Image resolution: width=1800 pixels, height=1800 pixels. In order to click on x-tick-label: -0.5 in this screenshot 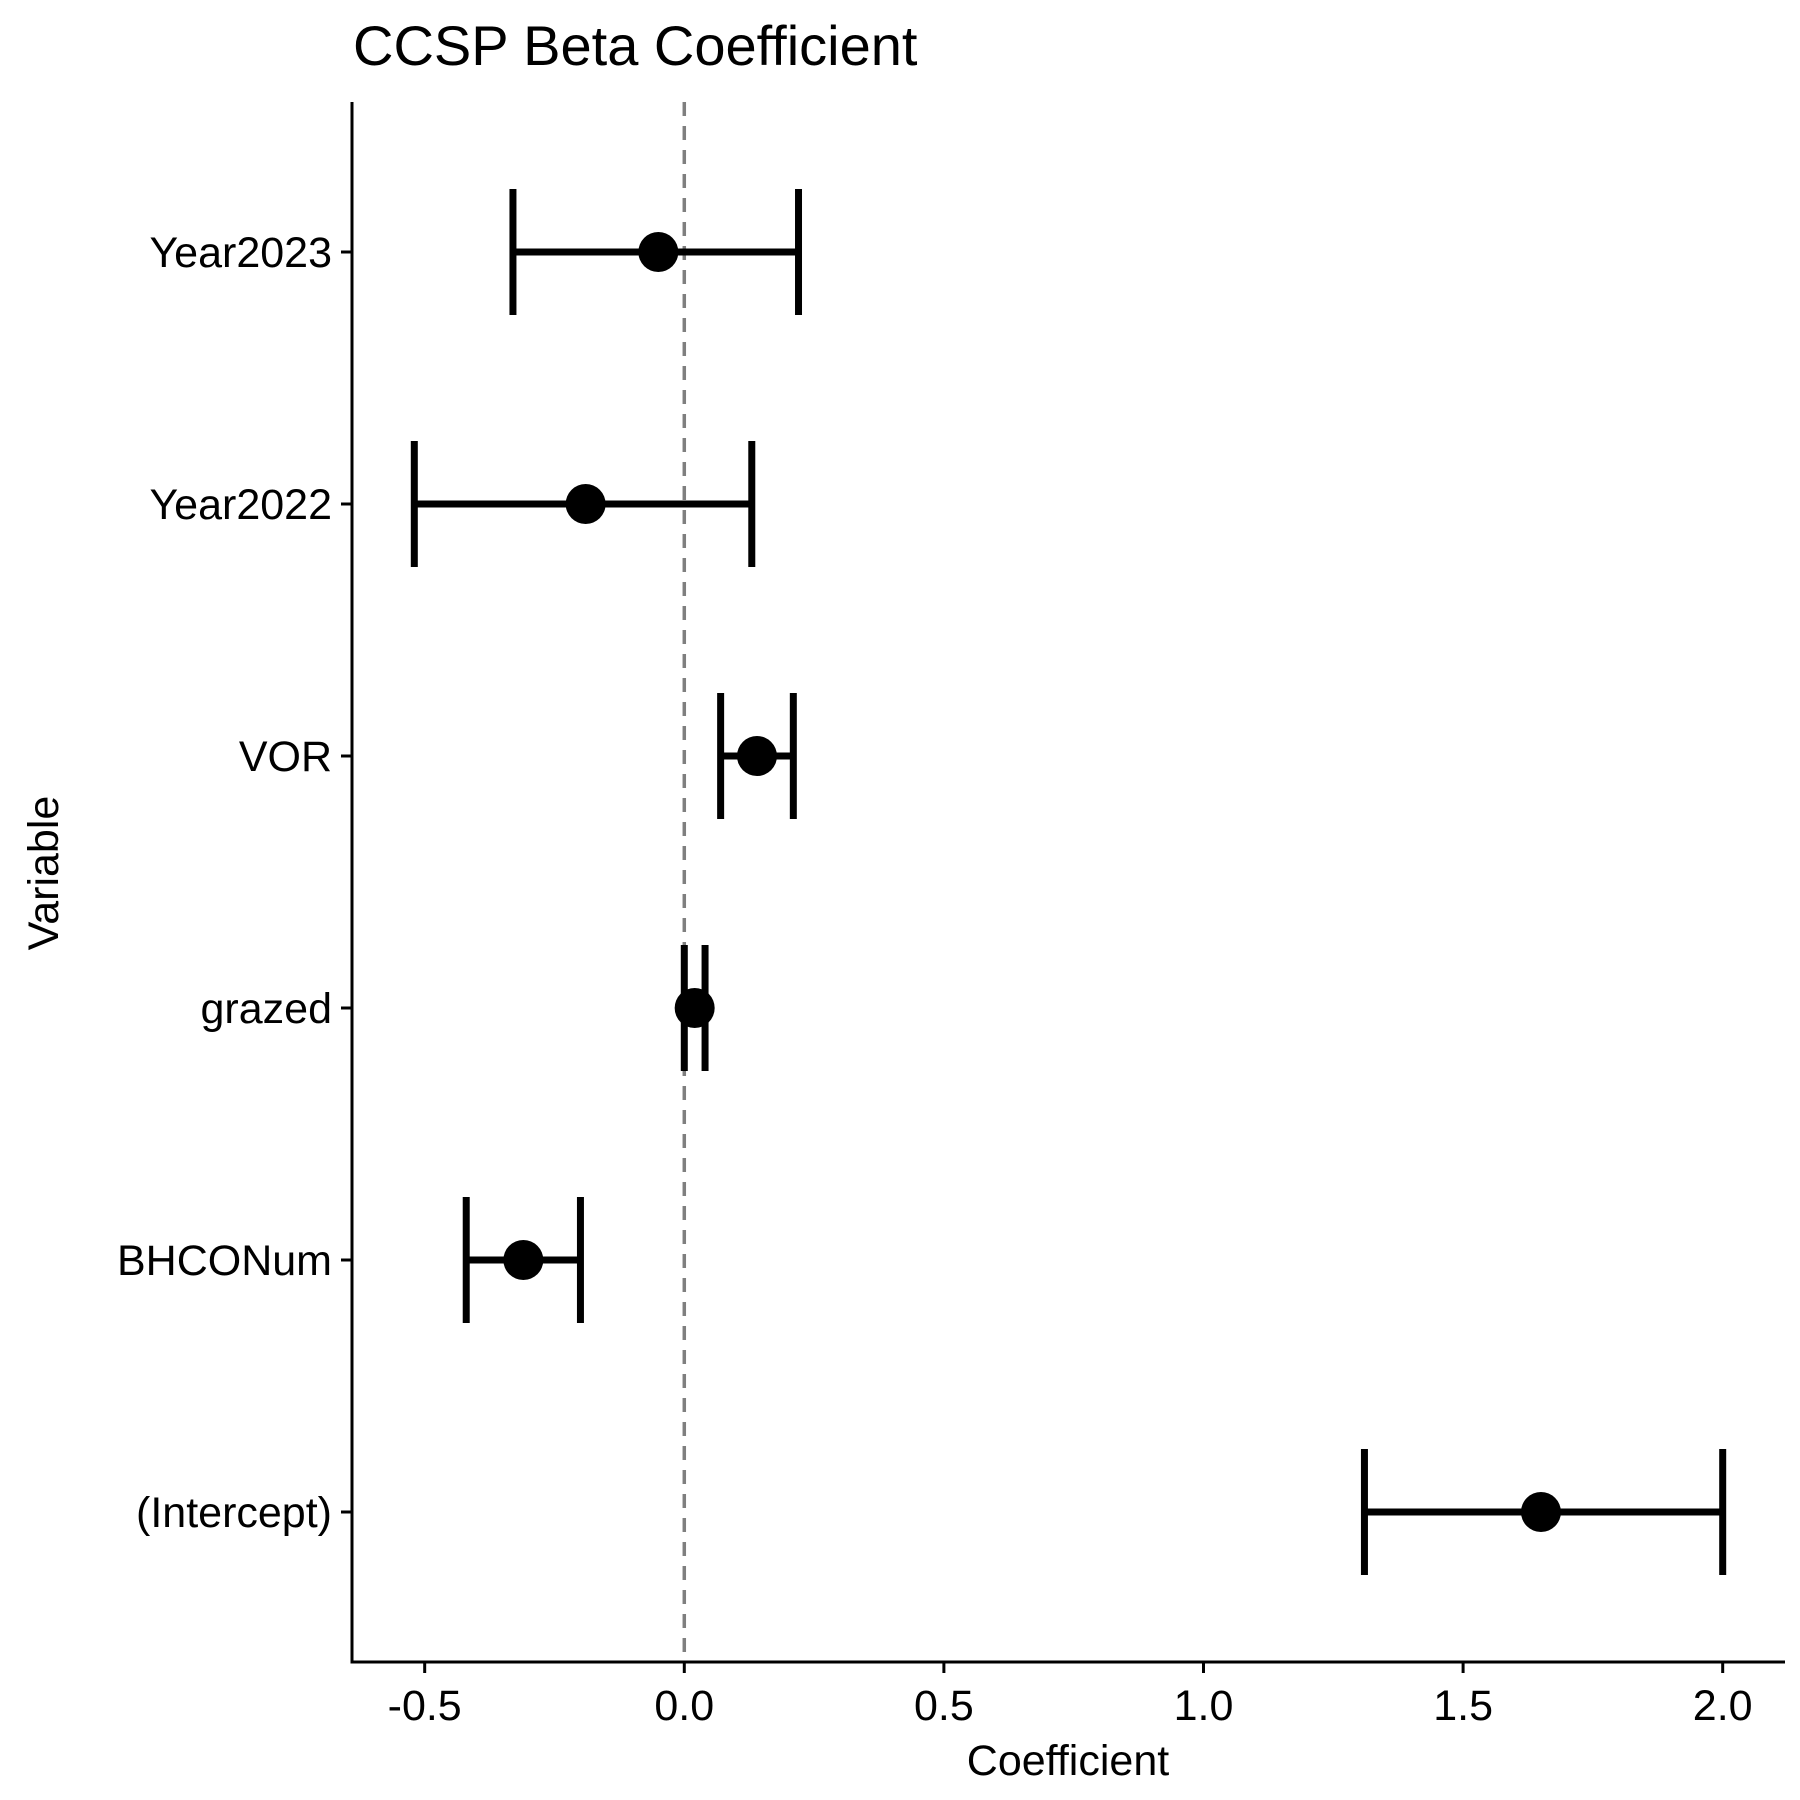, I will do `click(425, 1706)`.